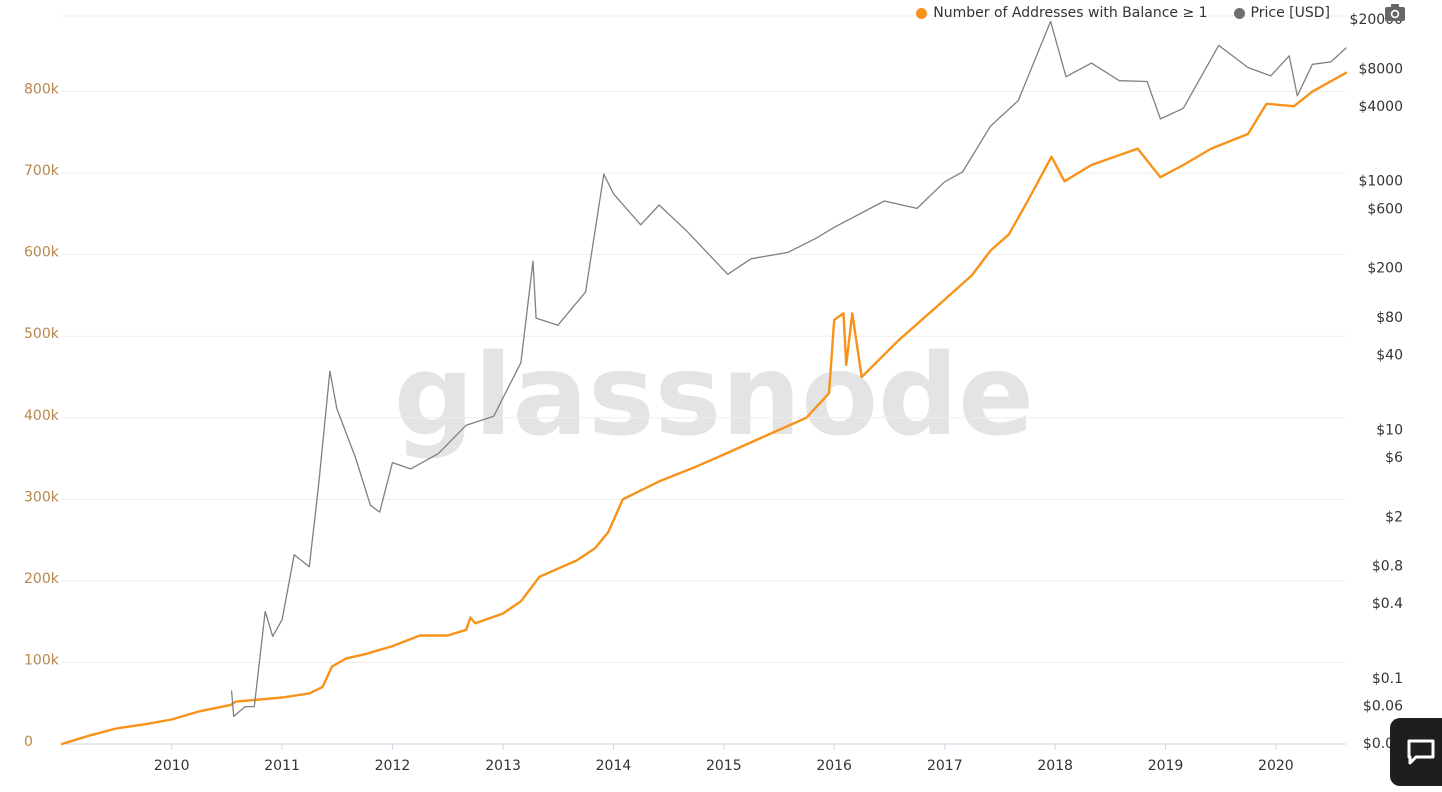 The height and width of the screenshot is (792, 1442). Describe the element at coordinates (1421, 752) in the screenshot. I see `chat-icon` at that location.